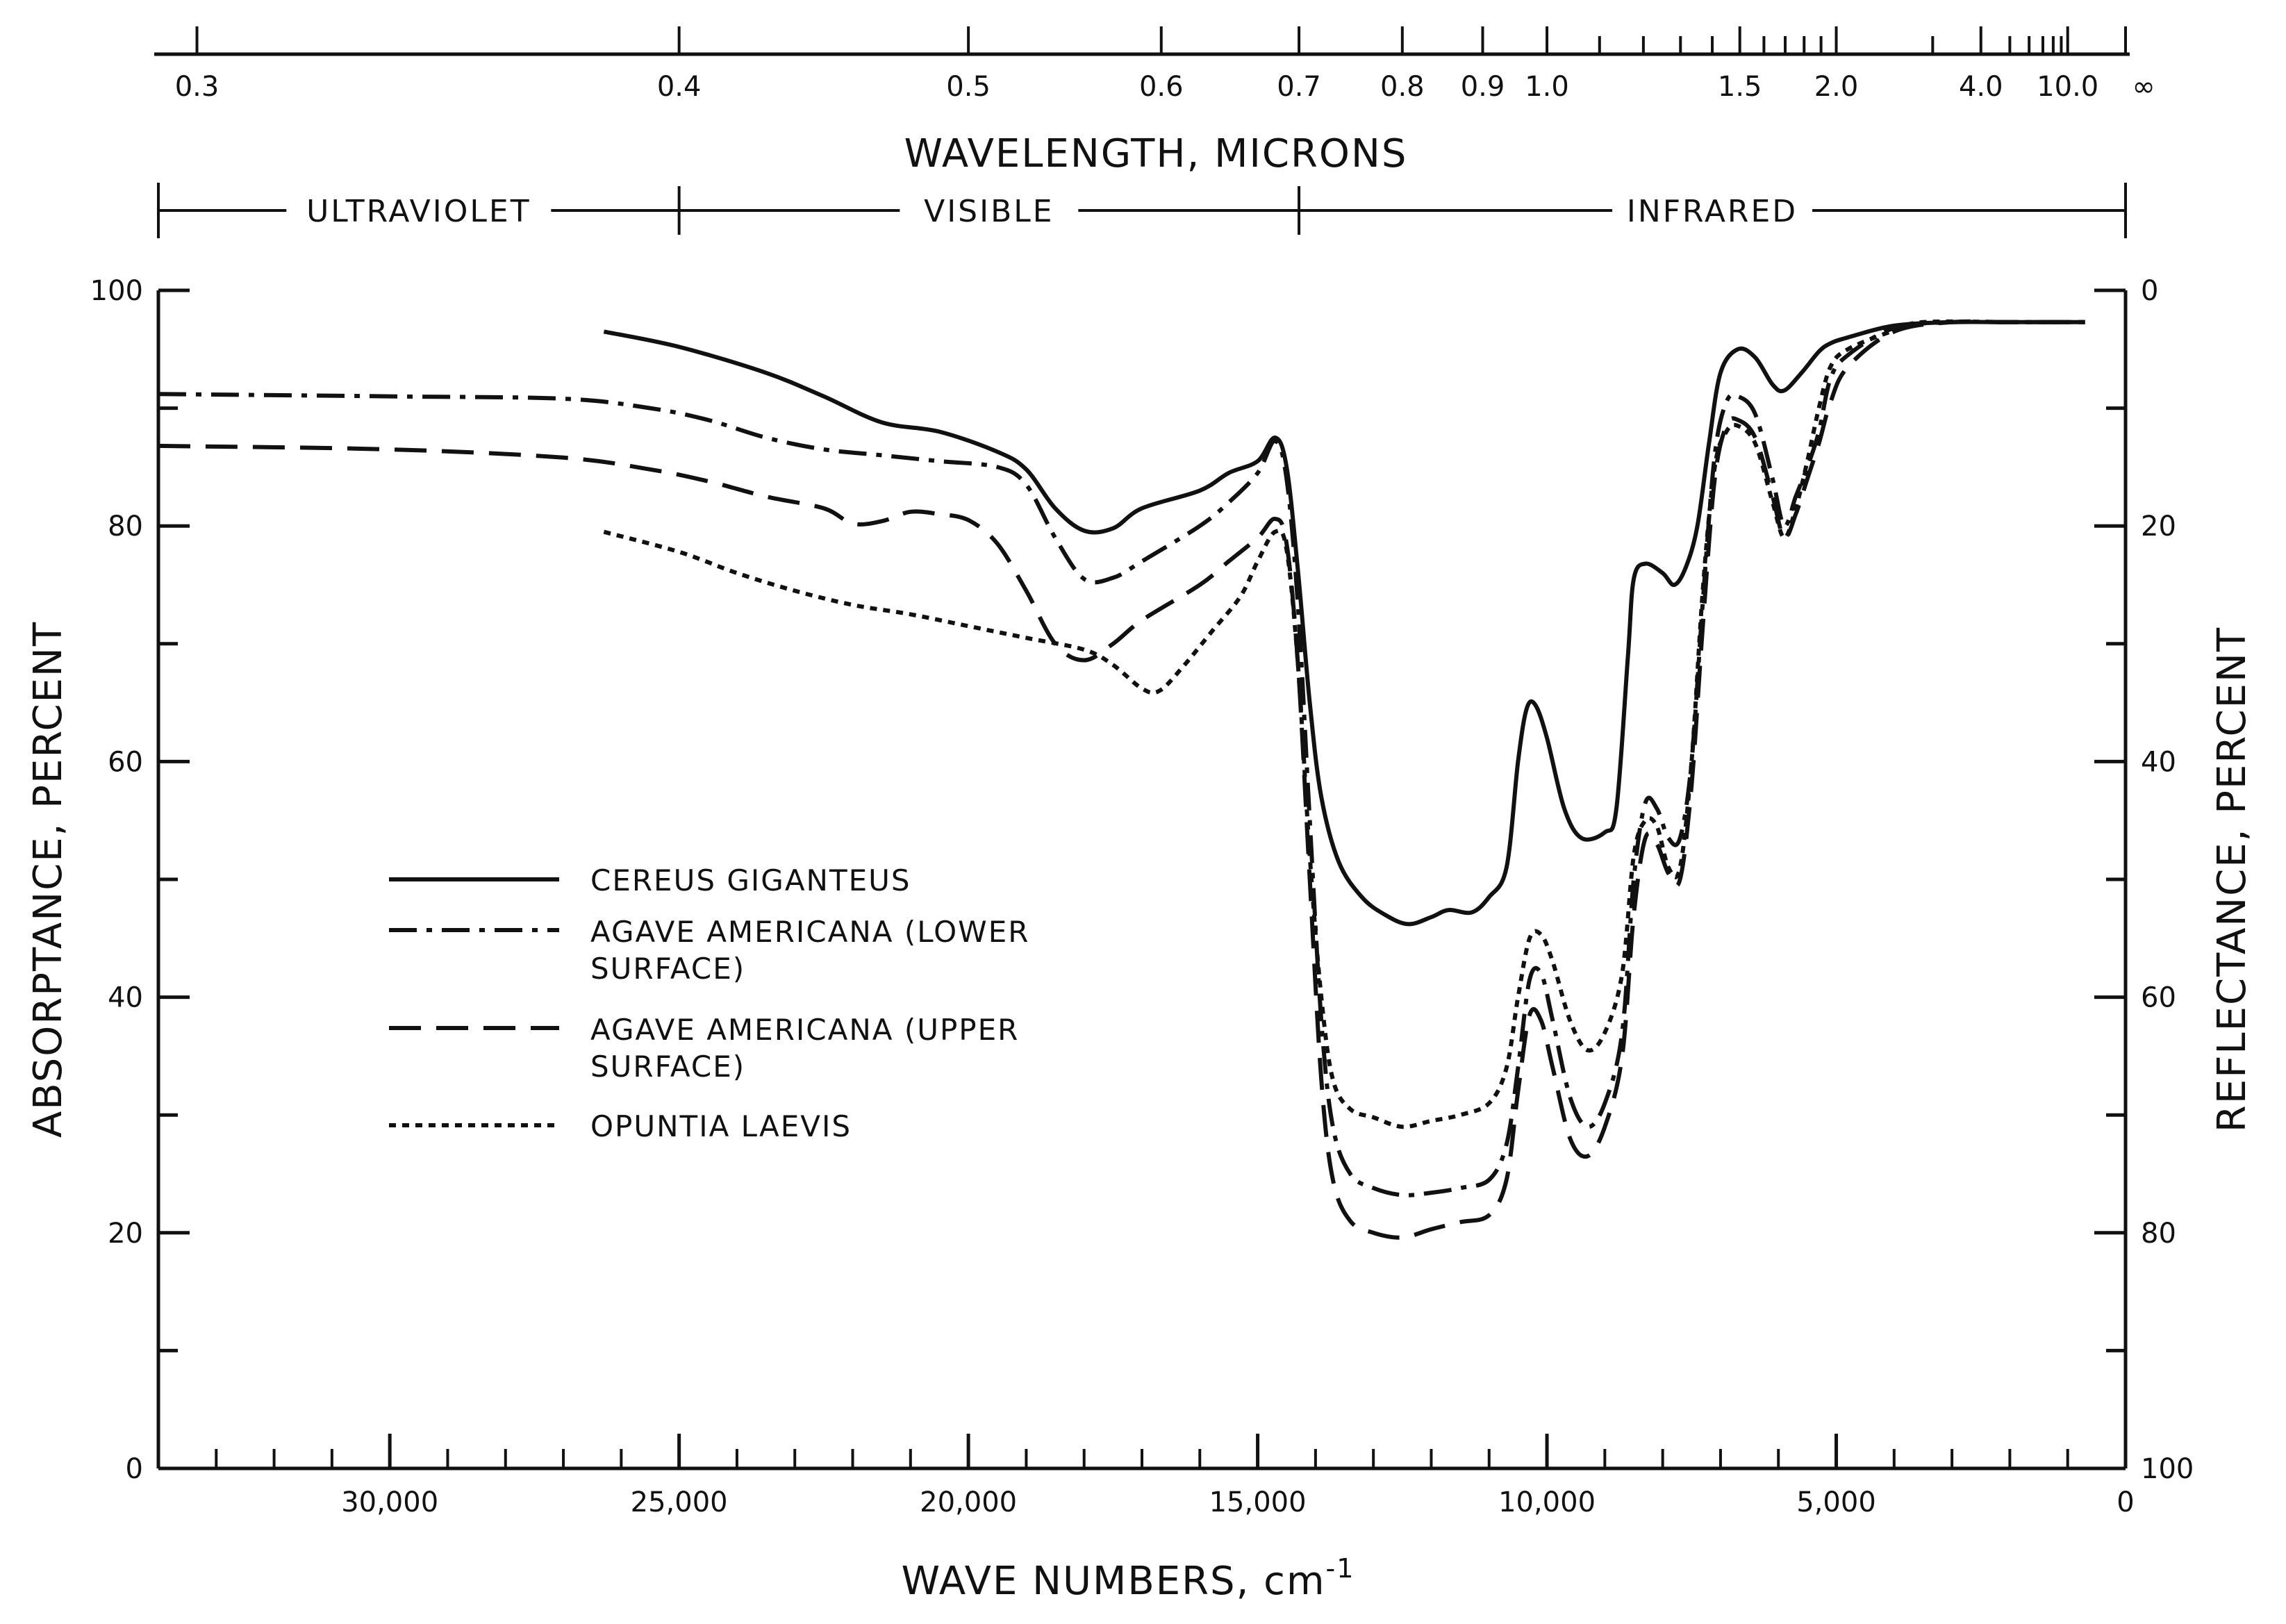 The width and height of the screenshot is (2286, 1624). I want to click on x-axis-title-text: WAVE NUMBERS, cm, so click(1114, 1582).